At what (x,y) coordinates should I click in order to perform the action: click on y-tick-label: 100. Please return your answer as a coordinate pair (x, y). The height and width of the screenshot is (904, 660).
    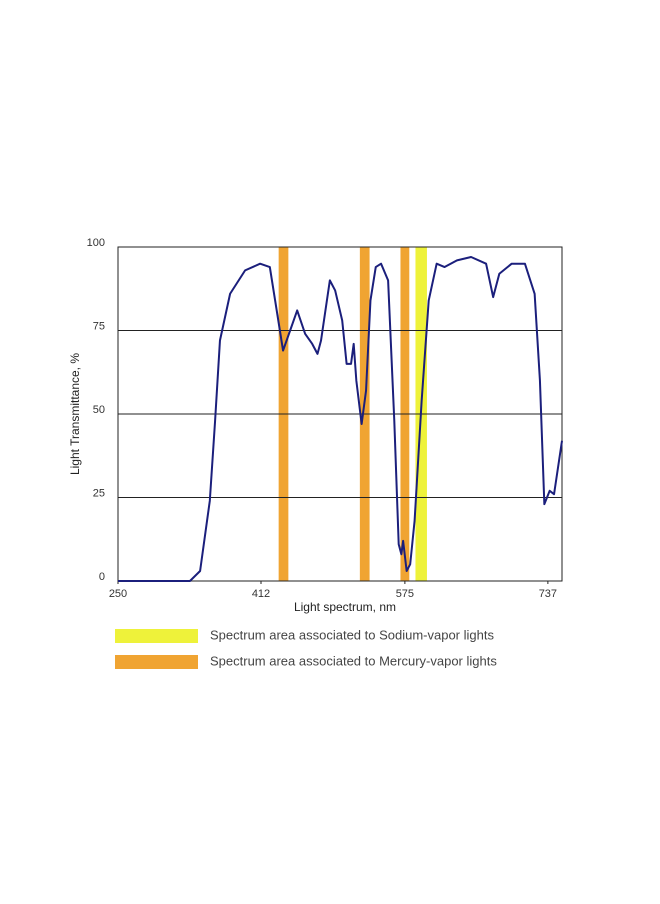
    Looking at the image, I should click on (96, 243).